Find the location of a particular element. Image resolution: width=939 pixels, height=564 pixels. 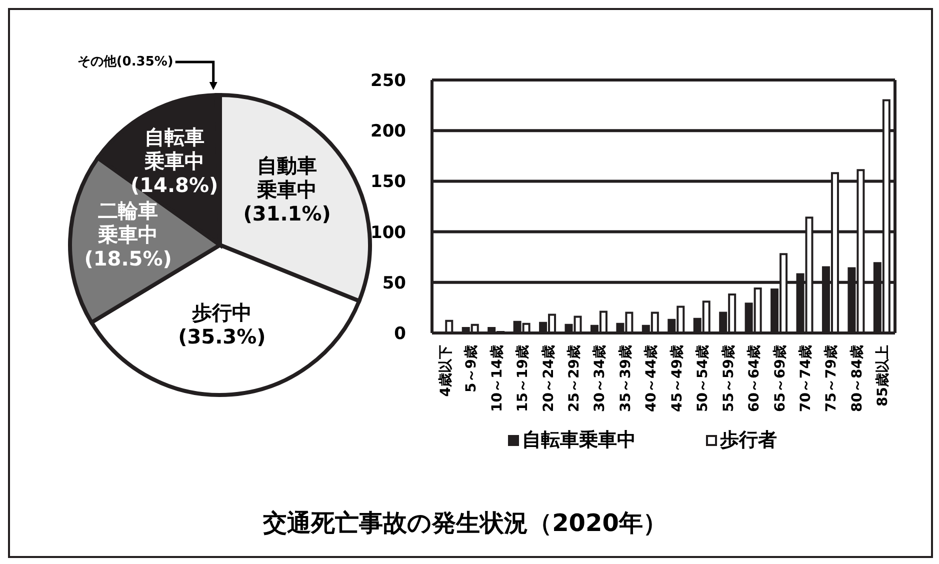

x-tick-label: 30～34歳 is located at coordinates (600, 378).